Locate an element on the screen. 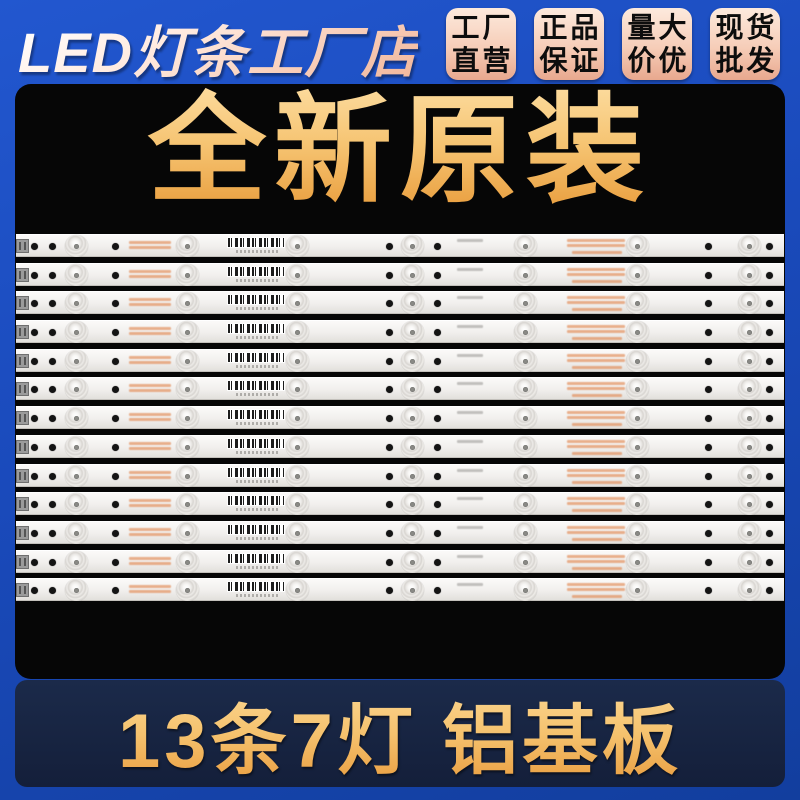  badge-2: 量大 价优 is located at coordinates (657, 44).